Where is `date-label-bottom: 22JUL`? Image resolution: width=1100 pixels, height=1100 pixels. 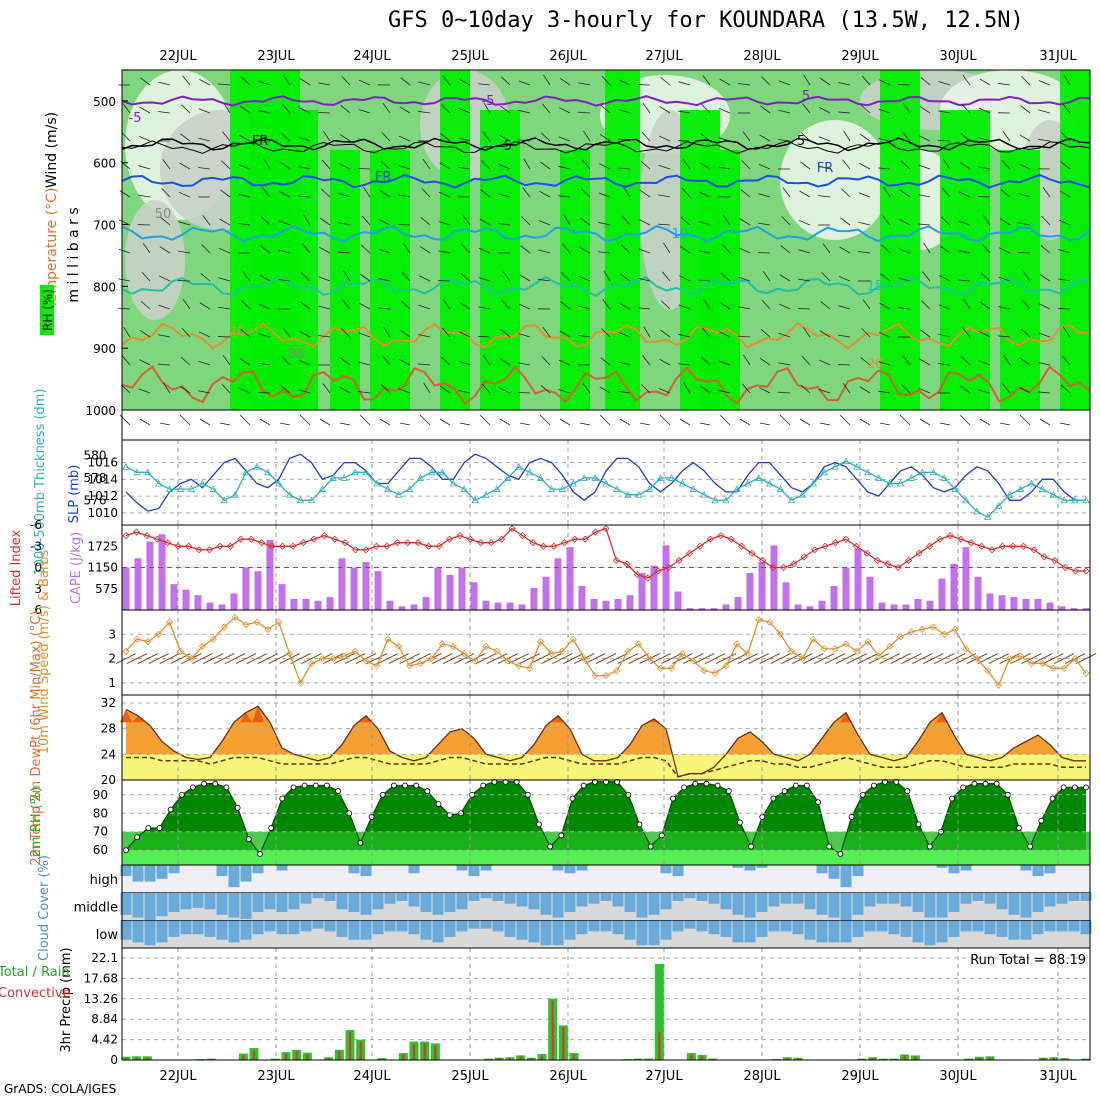
date-label-bottom: 22JUL is located at coordinates (178, 1076).